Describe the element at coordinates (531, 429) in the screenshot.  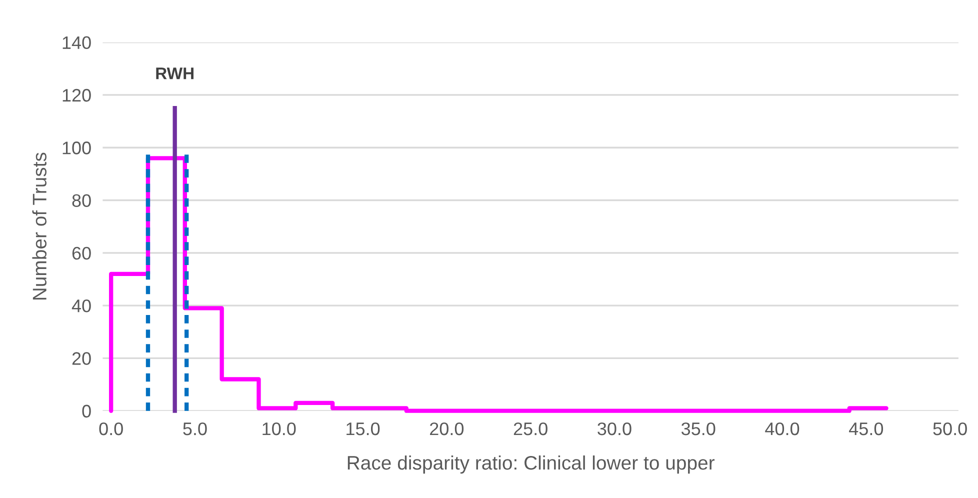
I see `x-tick-label: 25.0` at that location.